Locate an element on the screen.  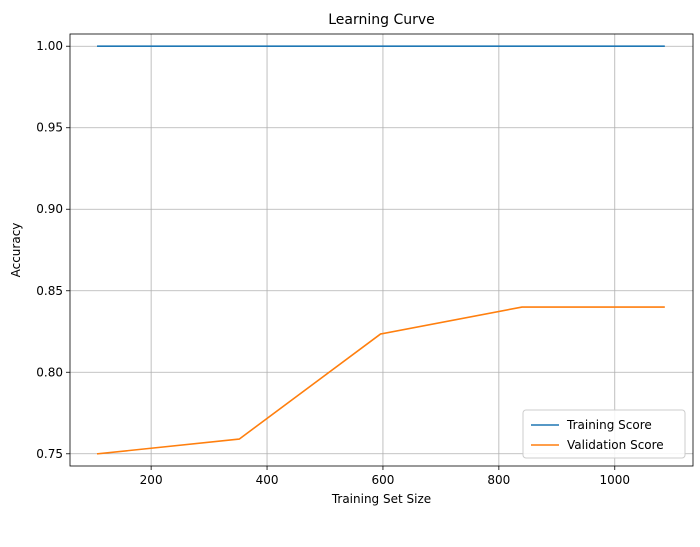
legend-label: Validation Score is located at coordinates (615, 445).